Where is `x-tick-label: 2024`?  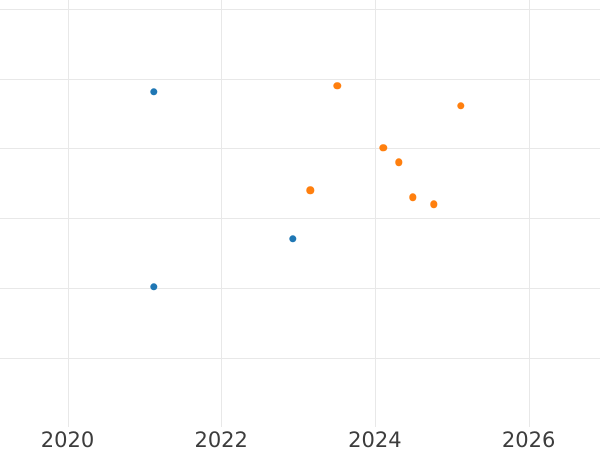
x-tick-label: 2024 is located at coordinates (375, 439).